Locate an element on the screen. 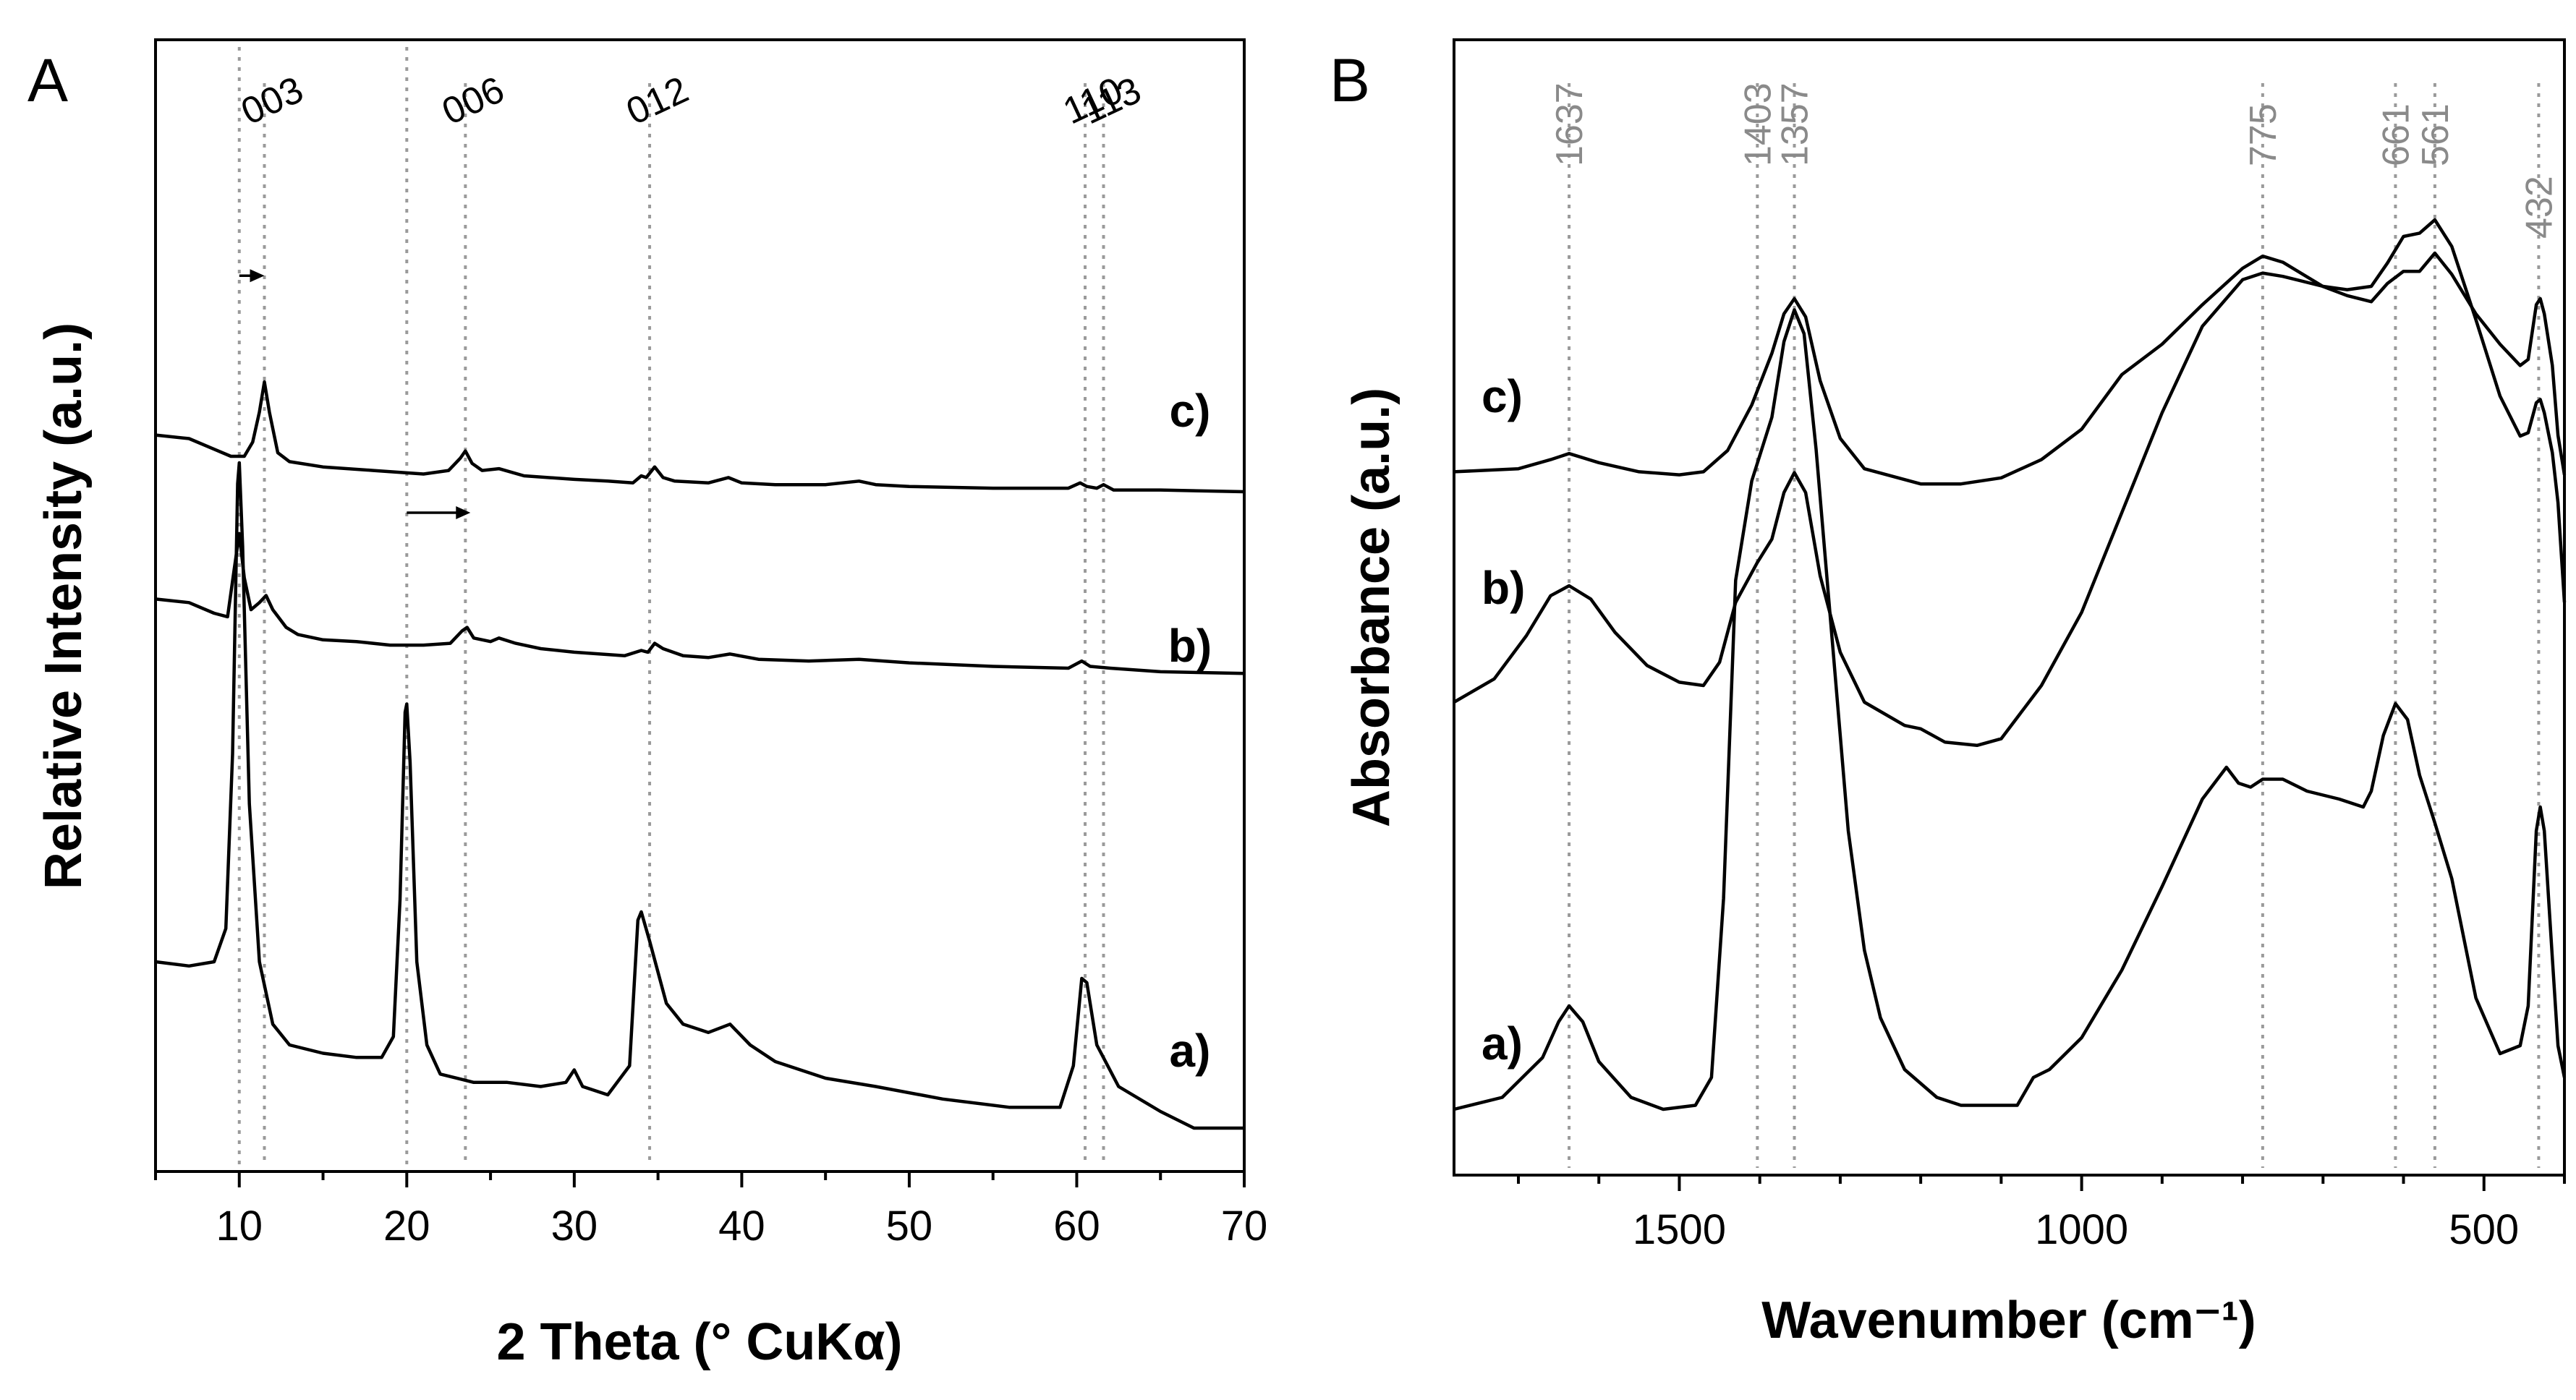 This screenshot has height=1400, width=2576. peak-label-561: 561 is located at coordinates (2436, 134).